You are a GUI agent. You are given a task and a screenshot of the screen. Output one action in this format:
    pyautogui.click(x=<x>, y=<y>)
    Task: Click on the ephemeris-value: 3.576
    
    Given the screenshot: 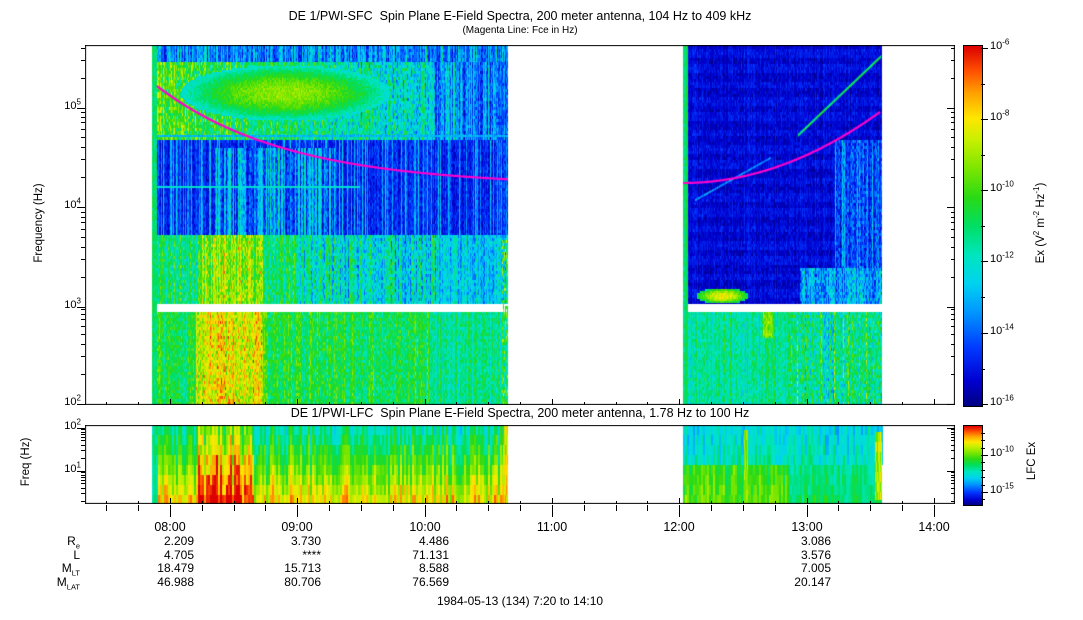 What is the action you would take?
    pyautogui.click(x=815, y=554)
    